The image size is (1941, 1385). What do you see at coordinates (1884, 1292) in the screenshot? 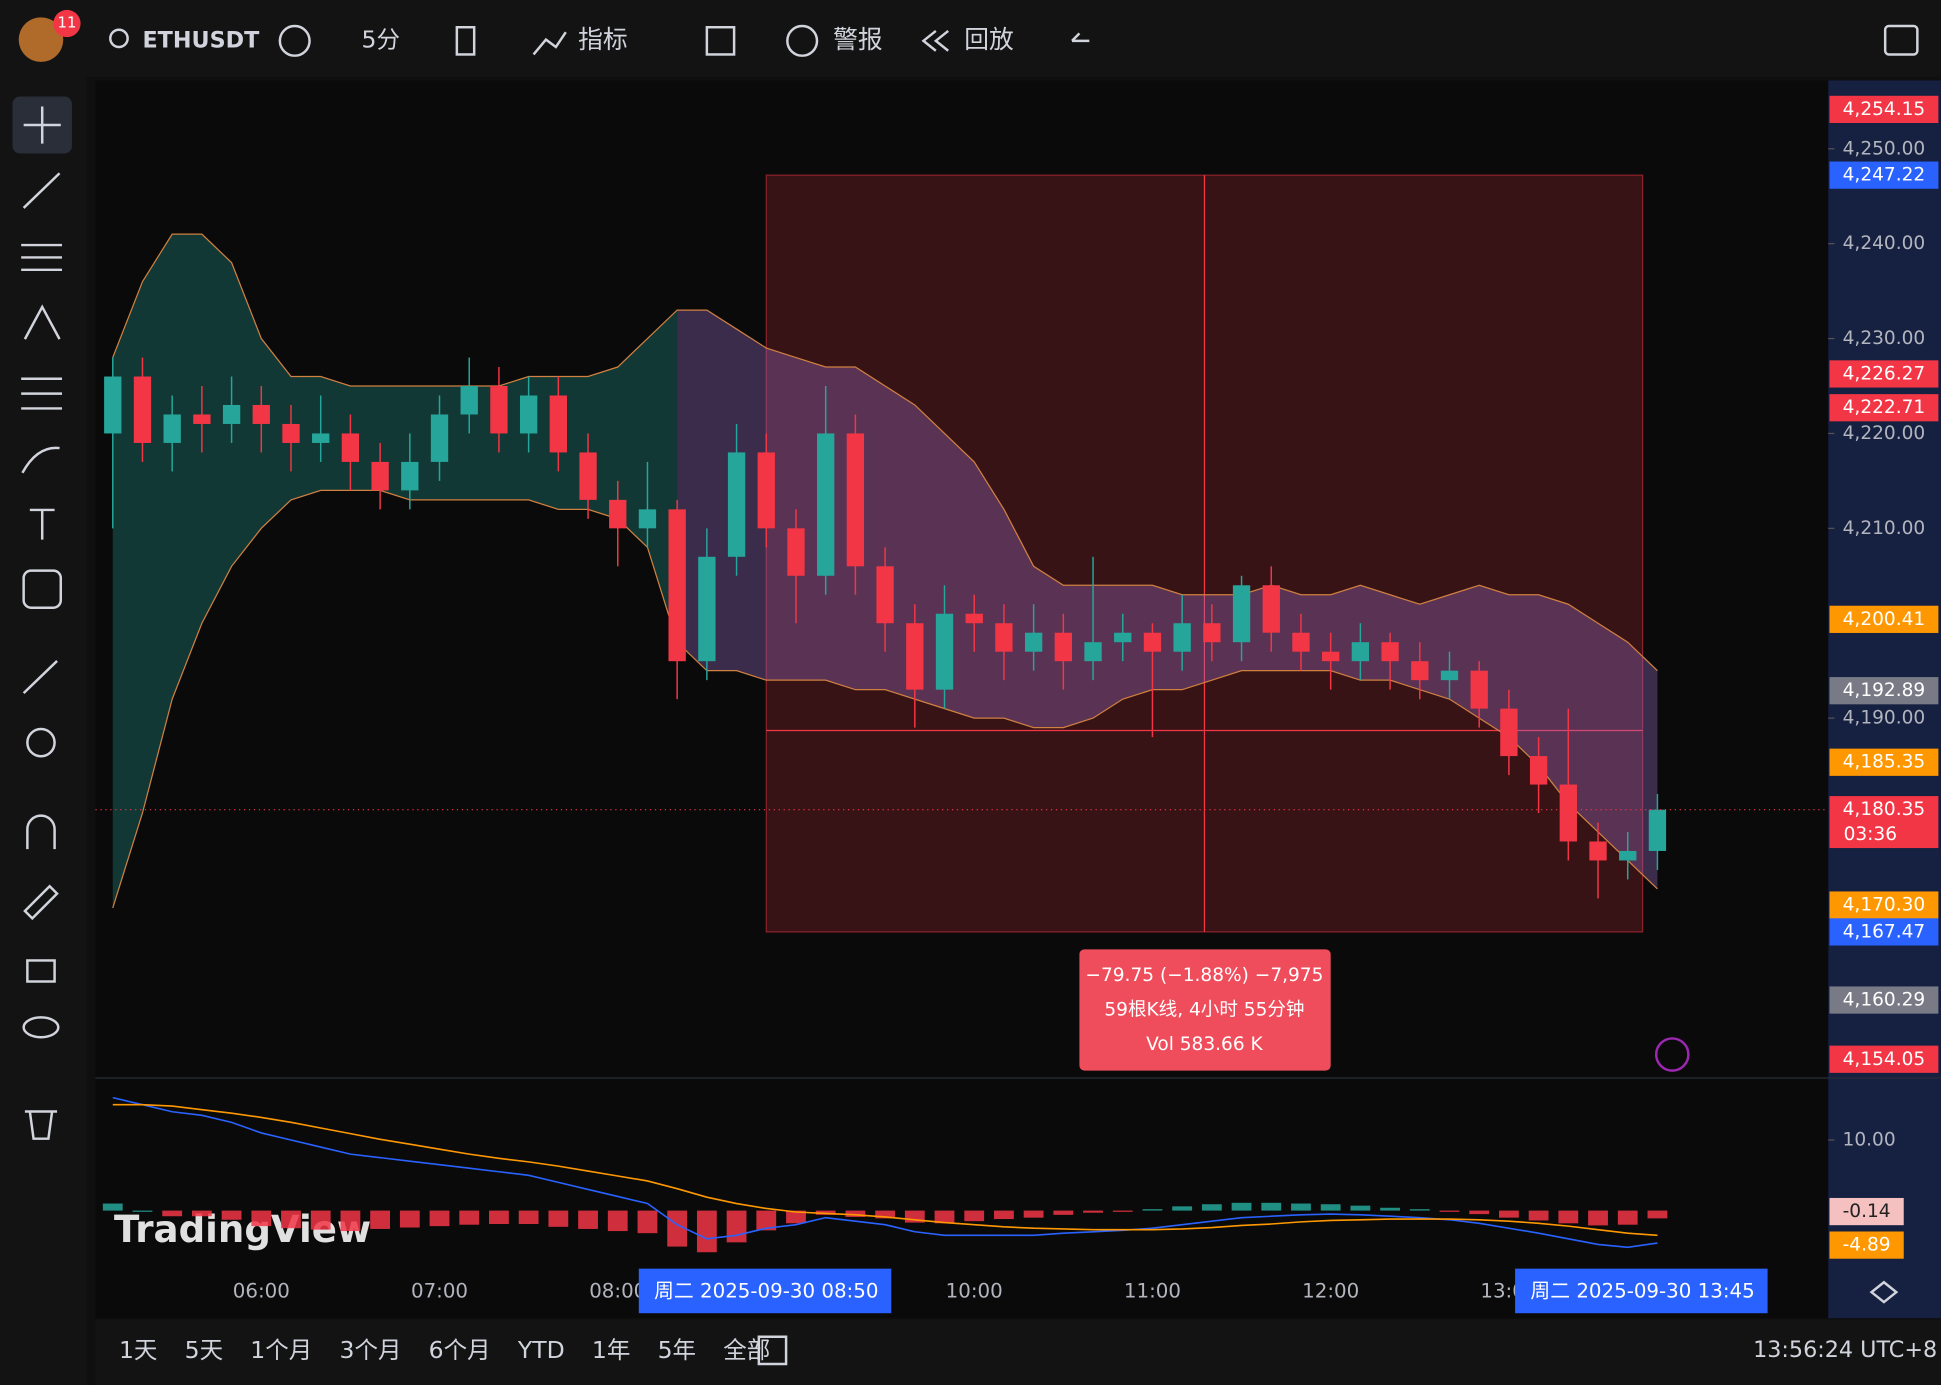
I see `settings-icon` at bounding box center [1884, 1292].